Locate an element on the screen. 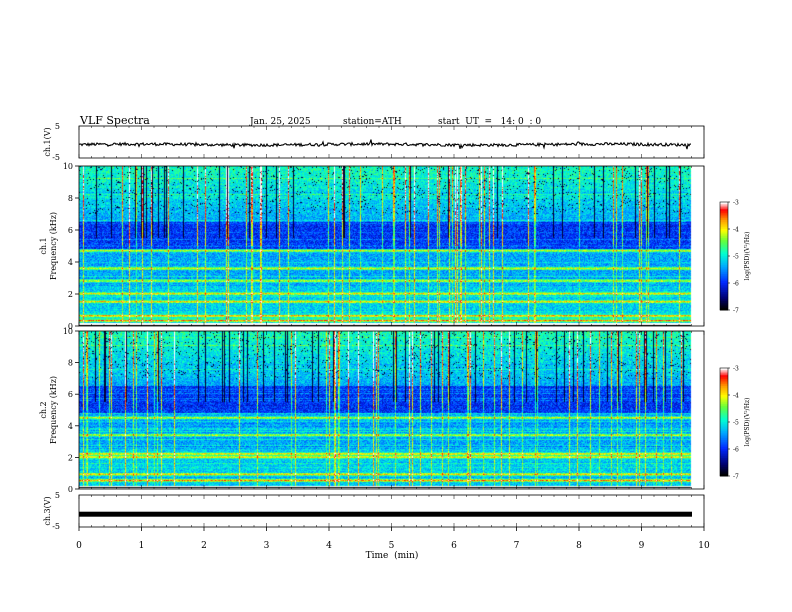 This screenshot has height=612, width=792. ch1-freq-axis: 0 2 4 6 8 10 is located at coordinates (71, 246).